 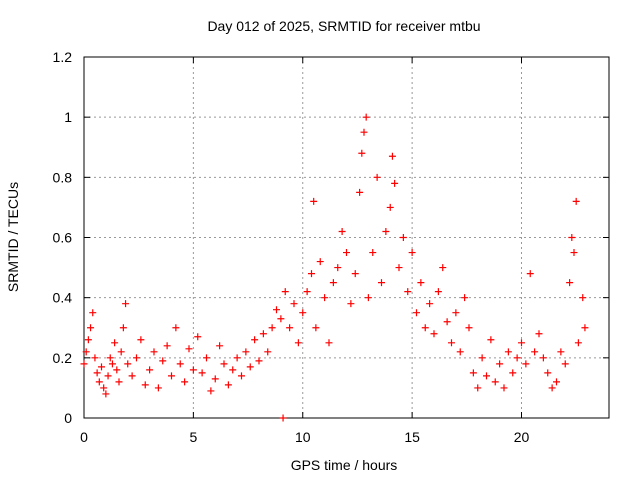 What do you see at coordinates (522, 437) in the screenshot?
I see `x-tick-label: 20` at bounding box center [522, 437].